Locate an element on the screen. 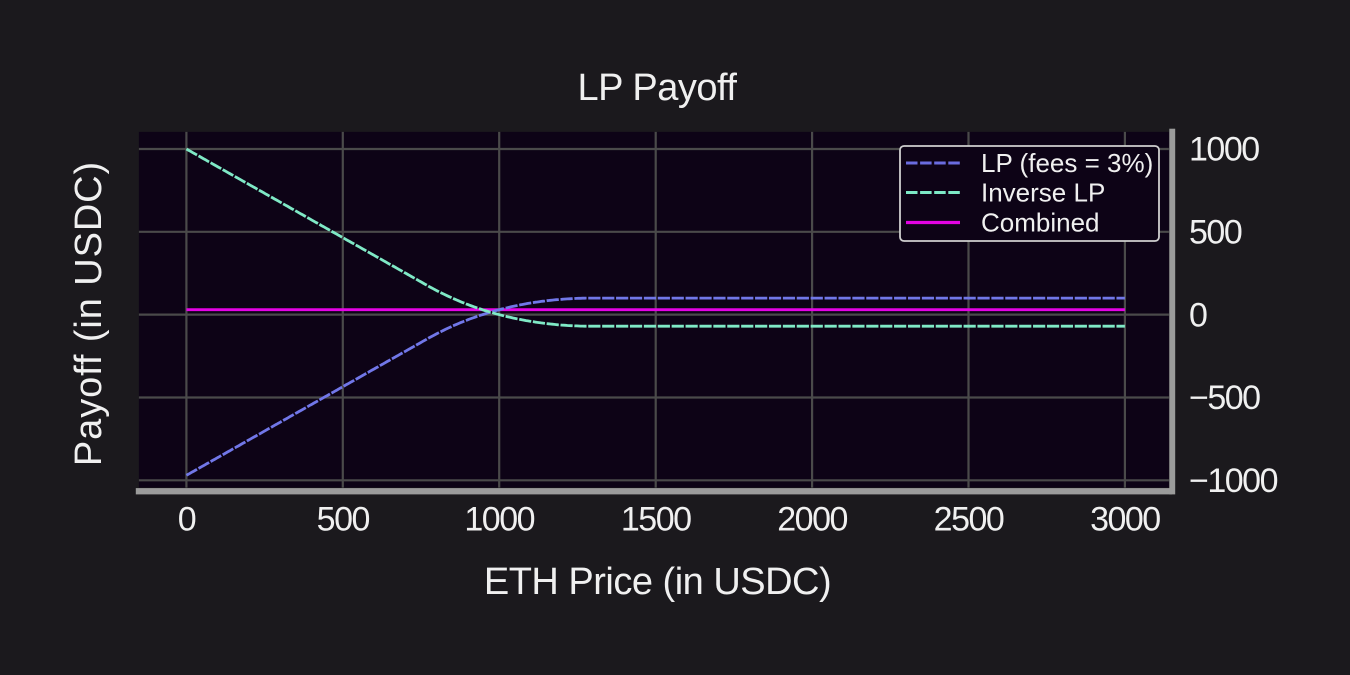 The width and height of the screenshot is (1350, 675). svg-text: Inverse LP is located at coordinates (1043, 192).